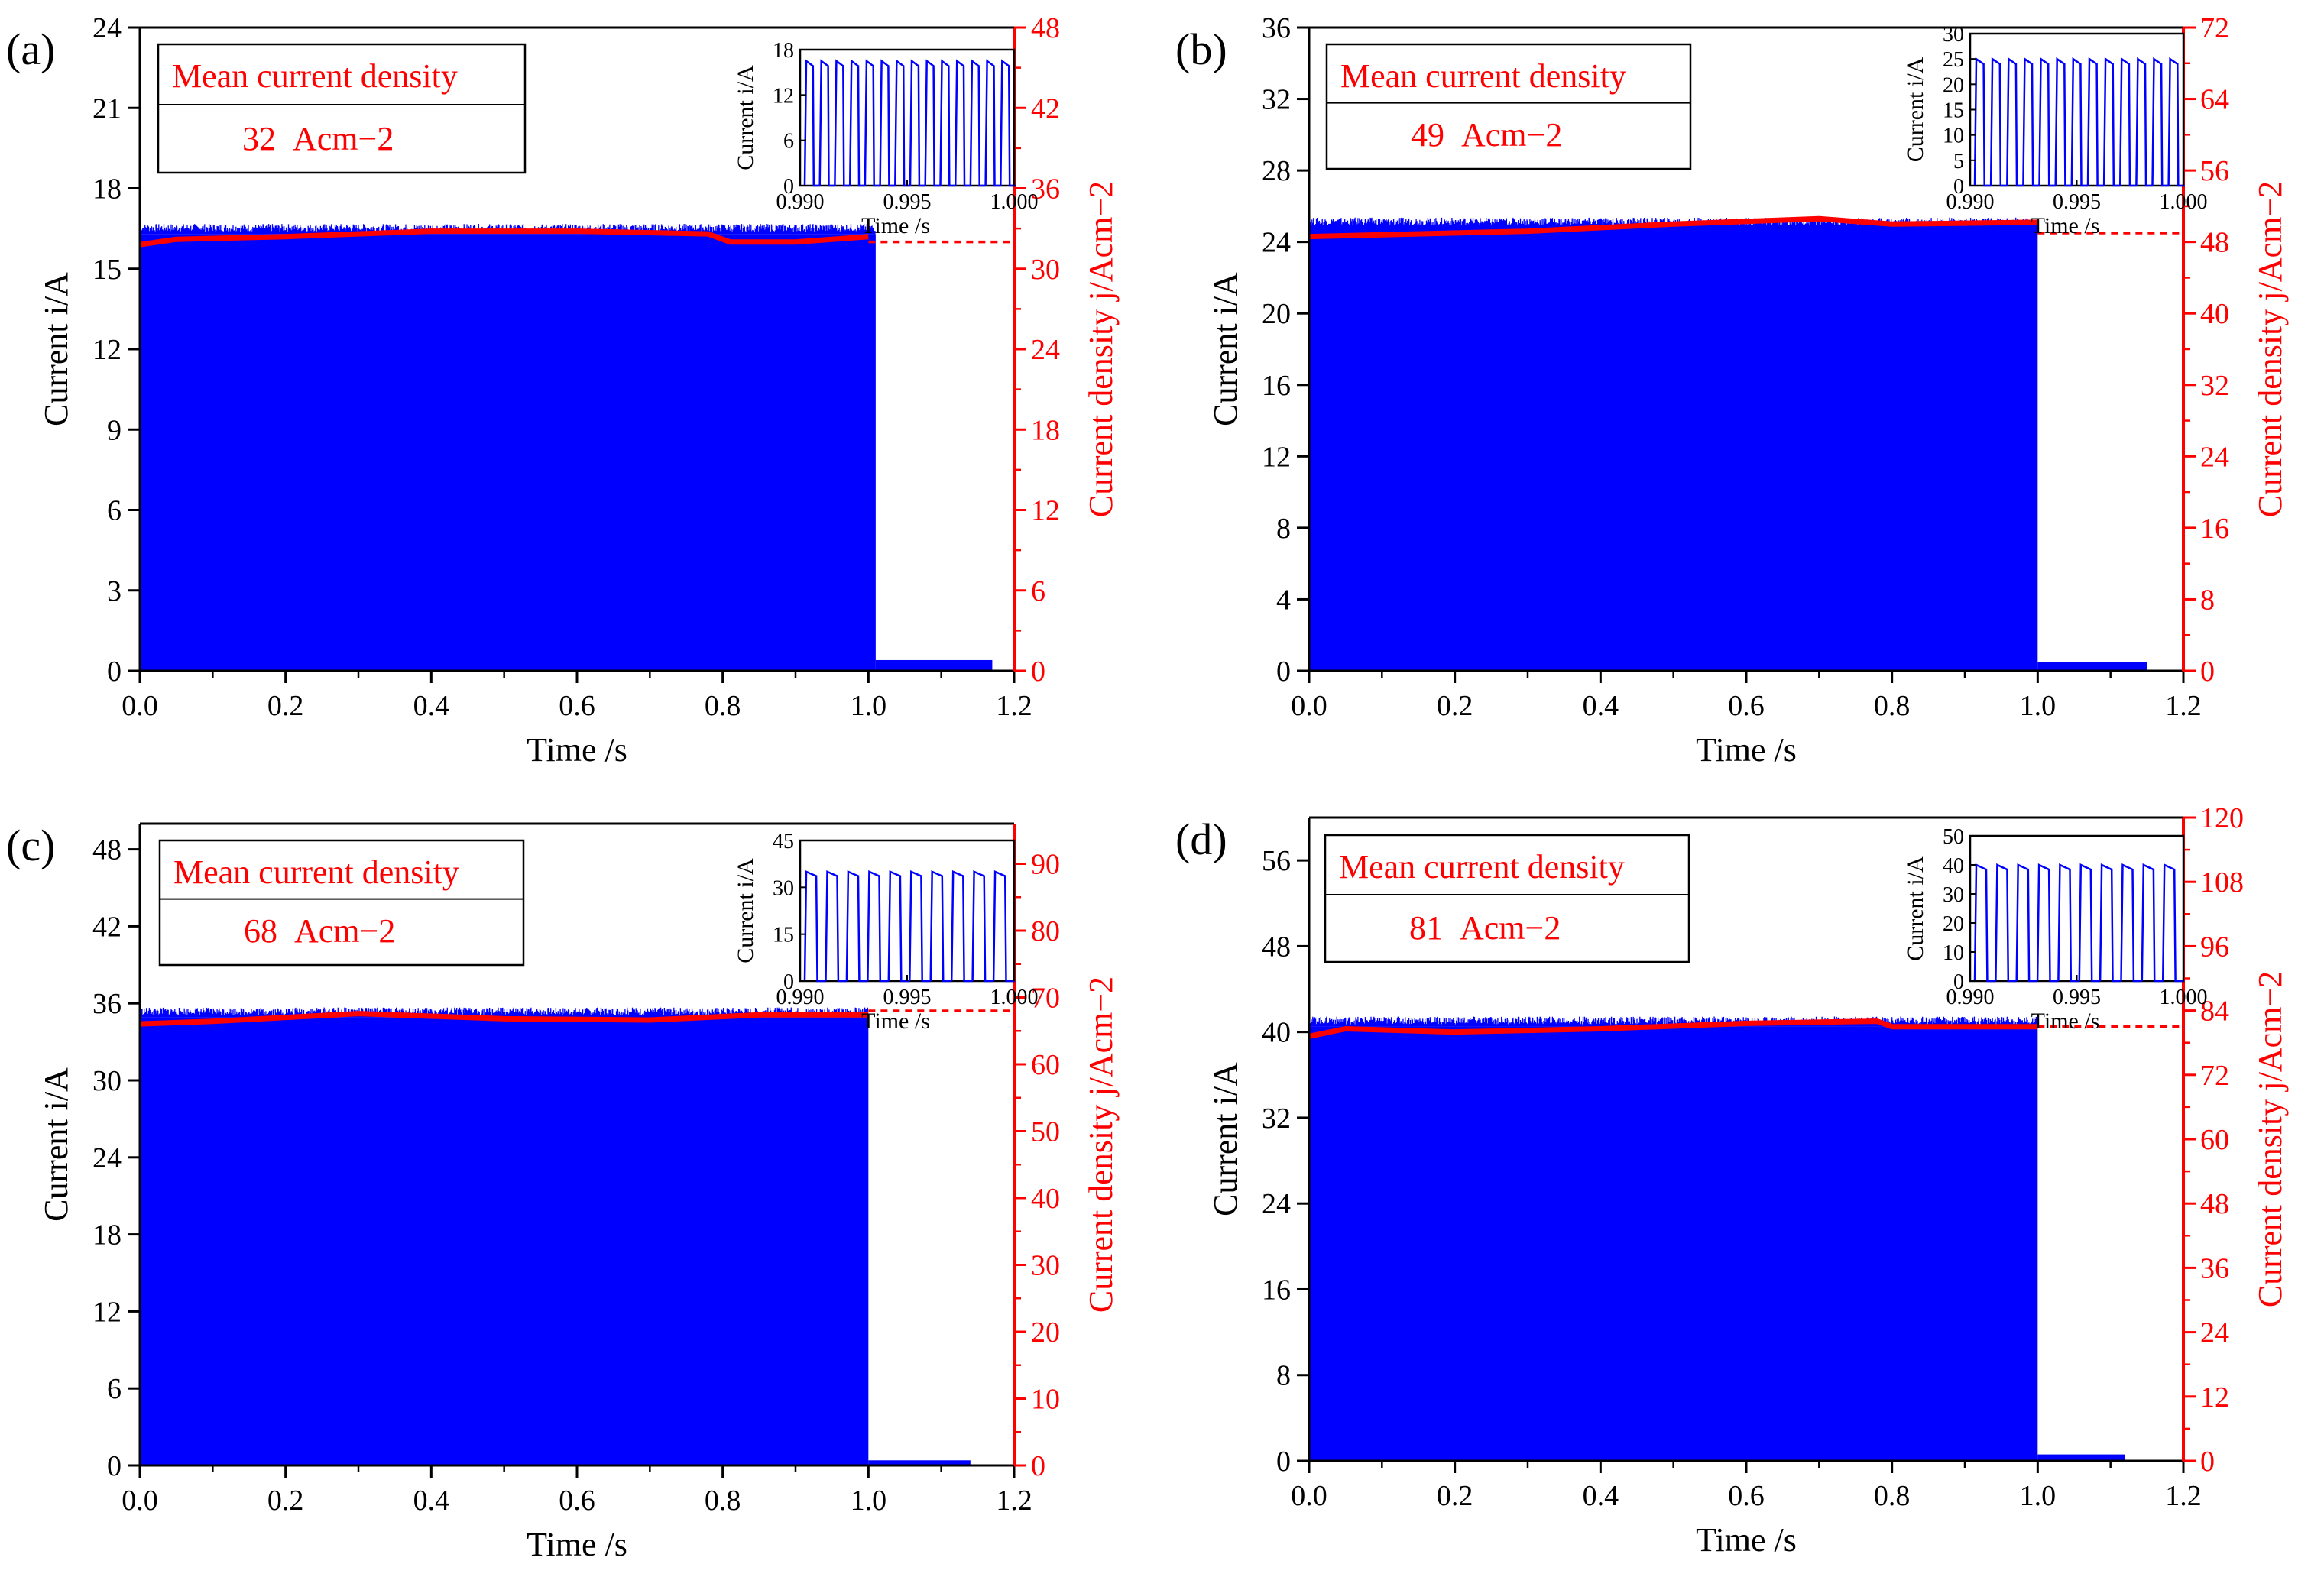 Image resolution: width=2324 pixels, height=1577 pixels. Describe the element at coordinates (1045, 1199) in the screenshot. I see `y2-tick-label: 40` at that location.